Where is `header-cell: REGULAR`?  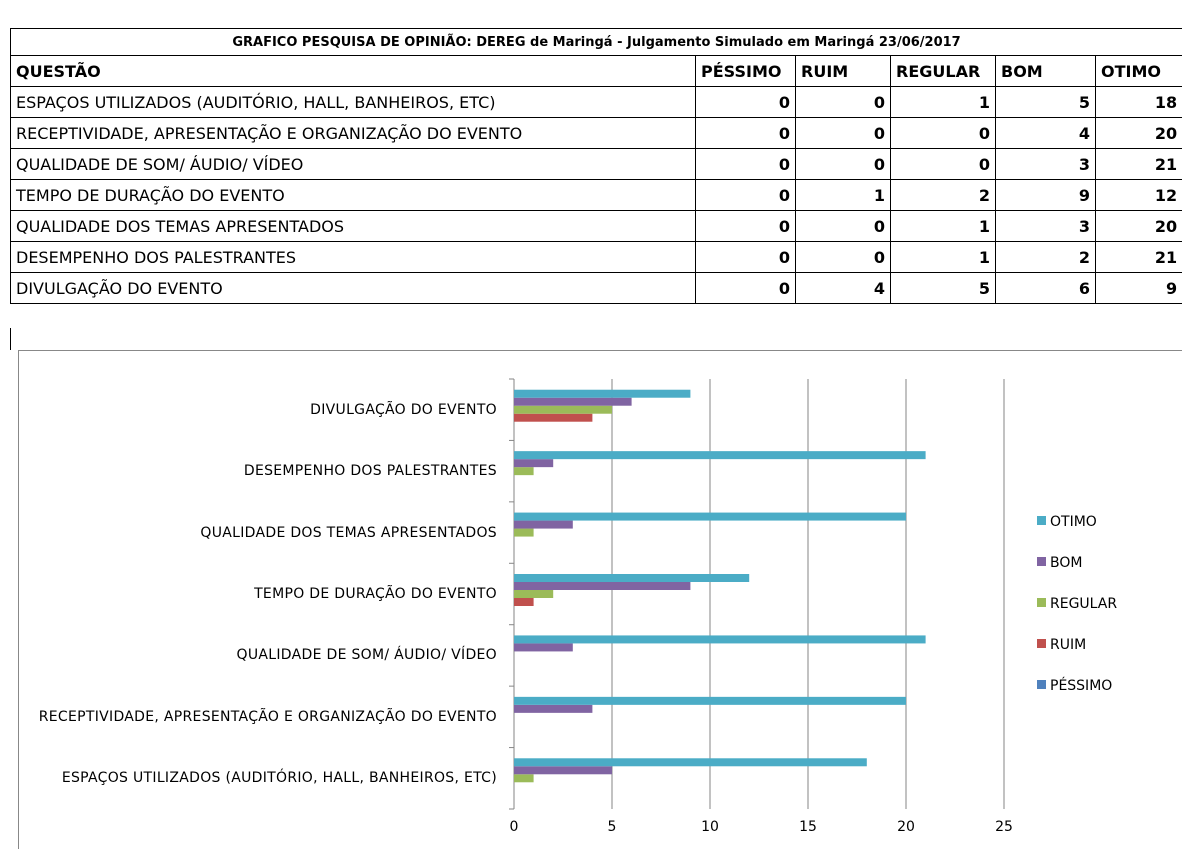 header-cell: REGULAR is located at coordinates (943, 71).